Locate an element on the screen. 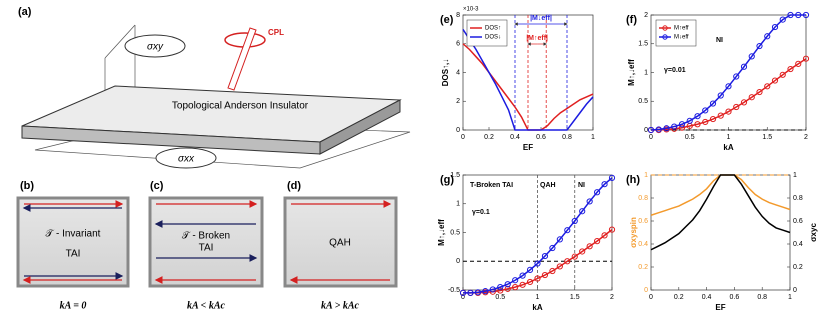 The height and width of the screenshot is (320, 831). annotation: |M↓eff| is located at coordinates (541, 18).